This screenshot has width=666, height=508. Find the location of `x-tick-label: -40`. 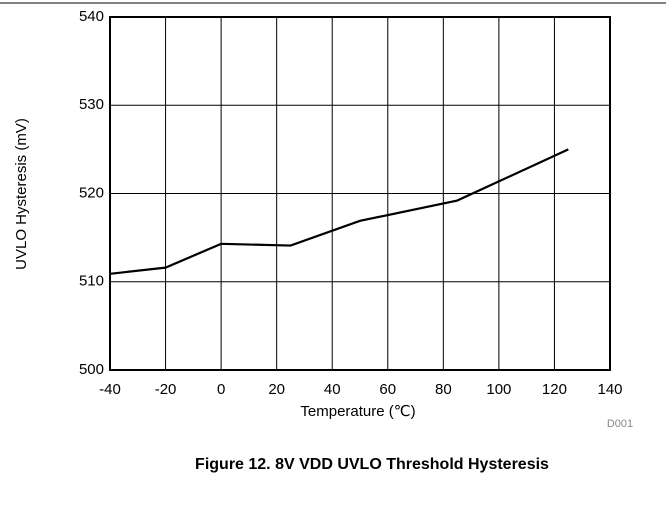

x-tick-label: -40 is located at coordinates (110, 389).